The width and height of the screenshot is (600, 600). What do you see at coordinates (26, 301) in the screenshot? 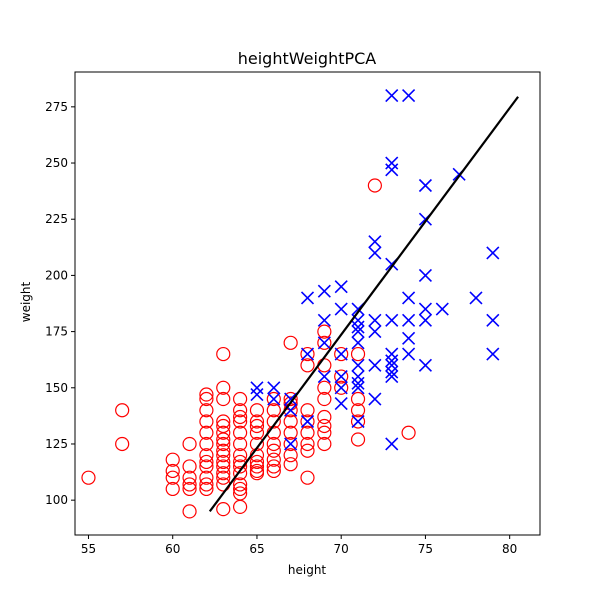
I see `y-axis-label: weight` at bounding box center [26, 301].